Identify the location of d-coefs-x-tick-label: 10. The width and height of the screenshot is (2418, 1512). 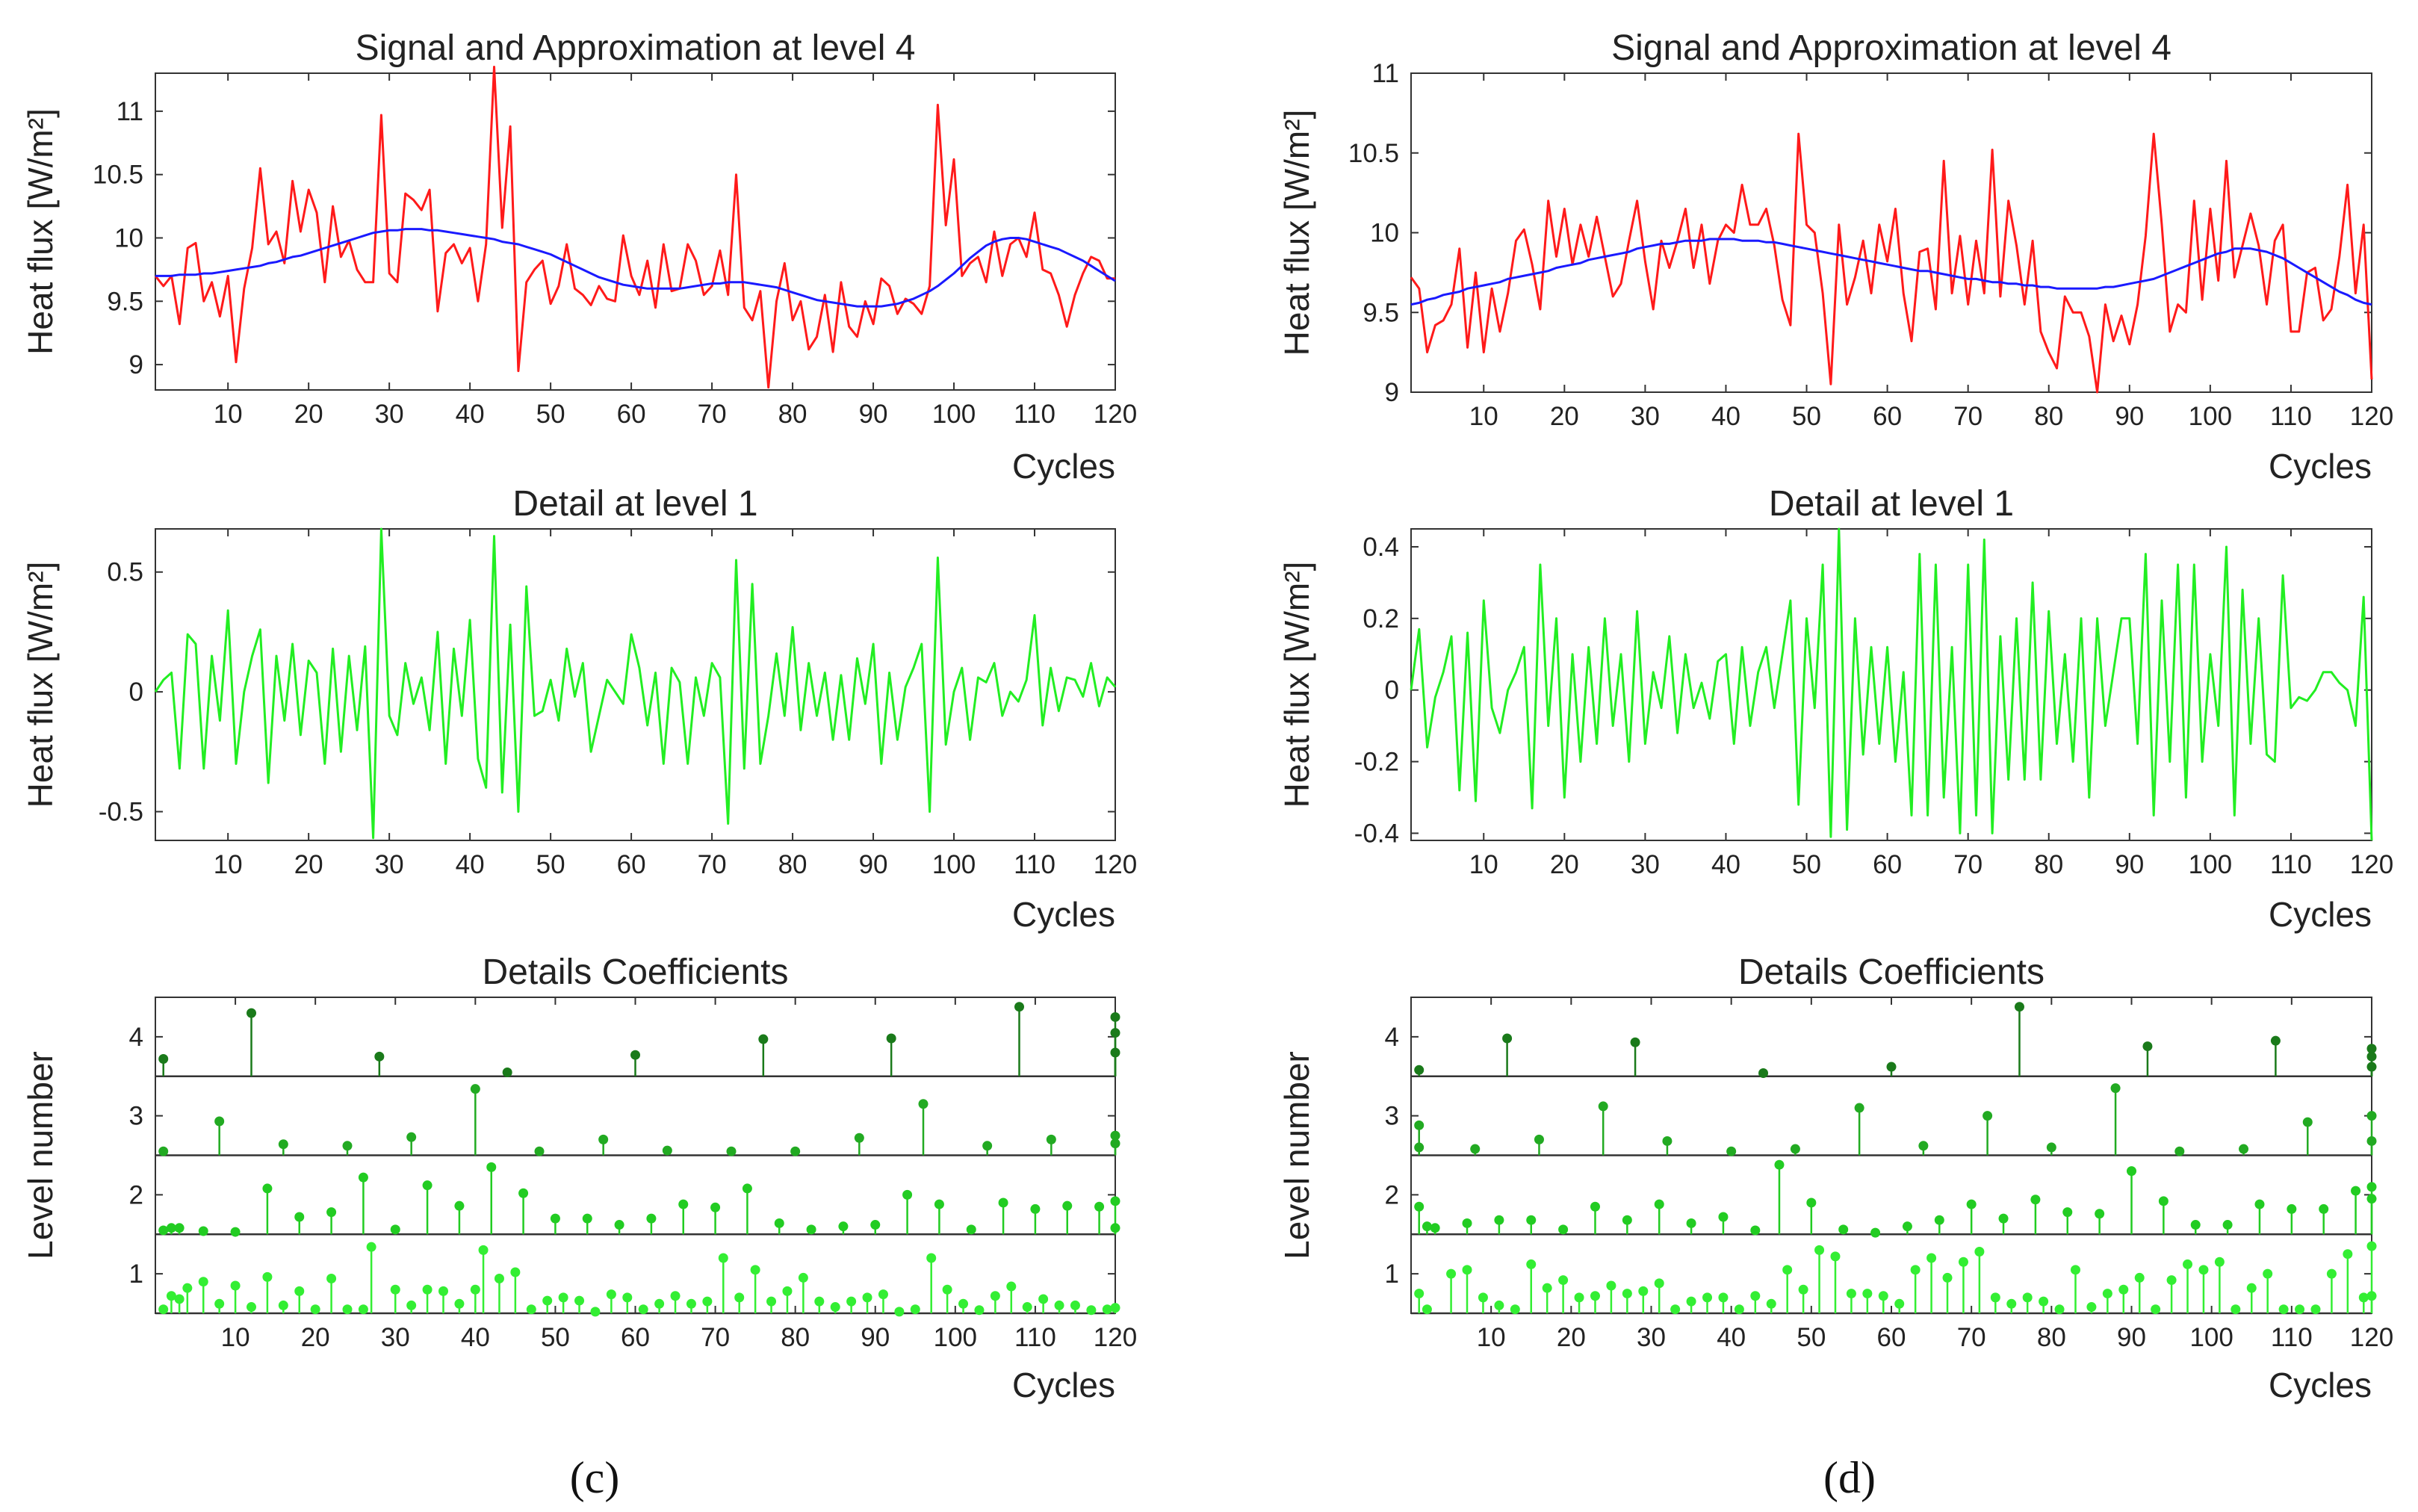
(1491, 1337).